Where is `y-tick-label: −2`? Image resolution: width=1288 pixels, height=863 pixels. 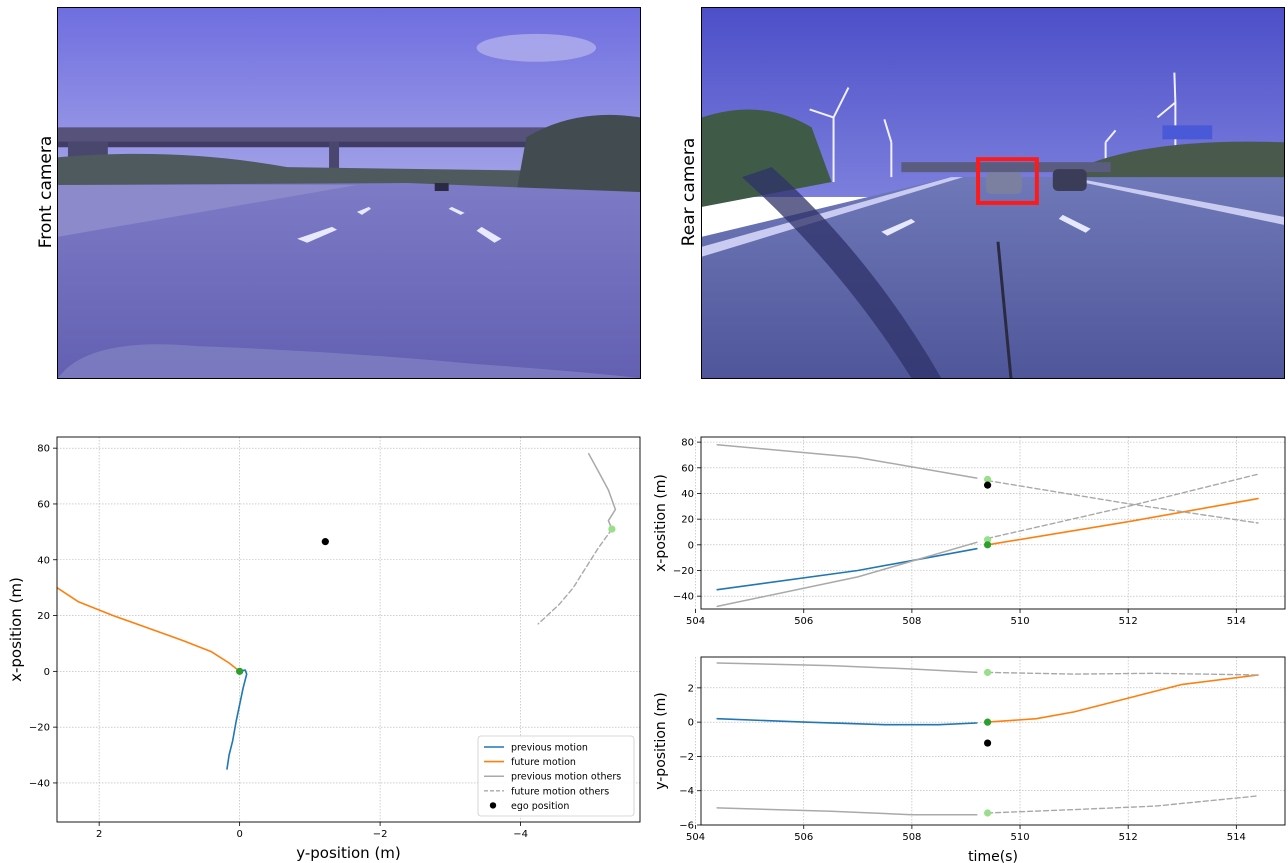 y-tick-label: −2 is located at coordinates (686, 757).